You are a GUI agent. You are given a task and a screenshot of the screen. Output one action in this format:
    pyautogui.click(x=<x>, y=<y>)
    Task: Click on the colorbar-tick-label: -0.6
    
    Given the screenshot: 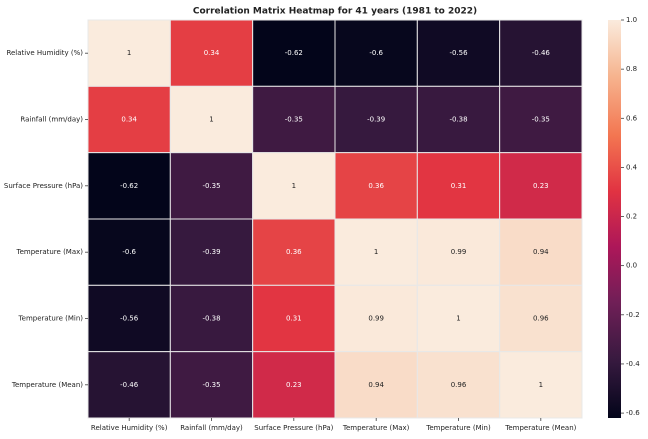 What is the action you would take?
    pyautogui.click(x=633, y=413)
    